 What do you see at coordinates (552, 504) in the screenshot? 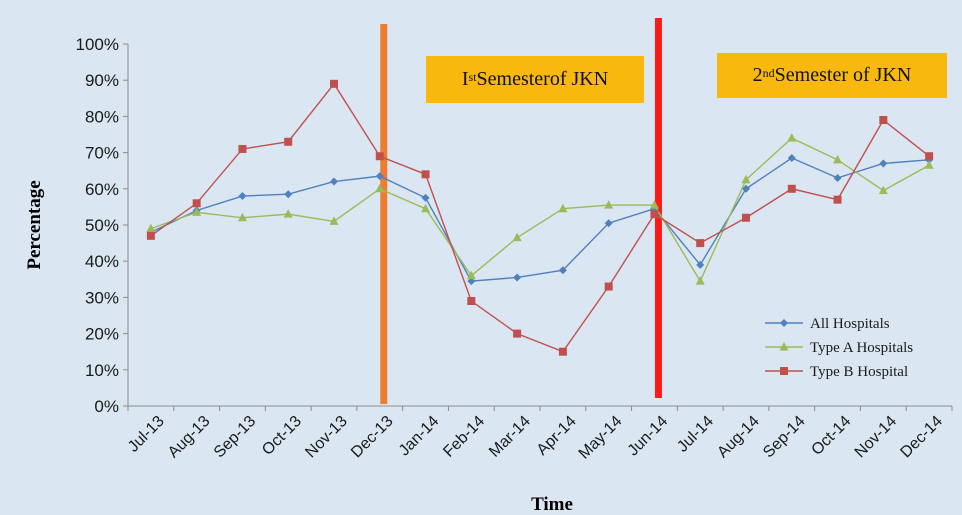
I see `x-axis-title: Time` at bounding box center [552, 504].